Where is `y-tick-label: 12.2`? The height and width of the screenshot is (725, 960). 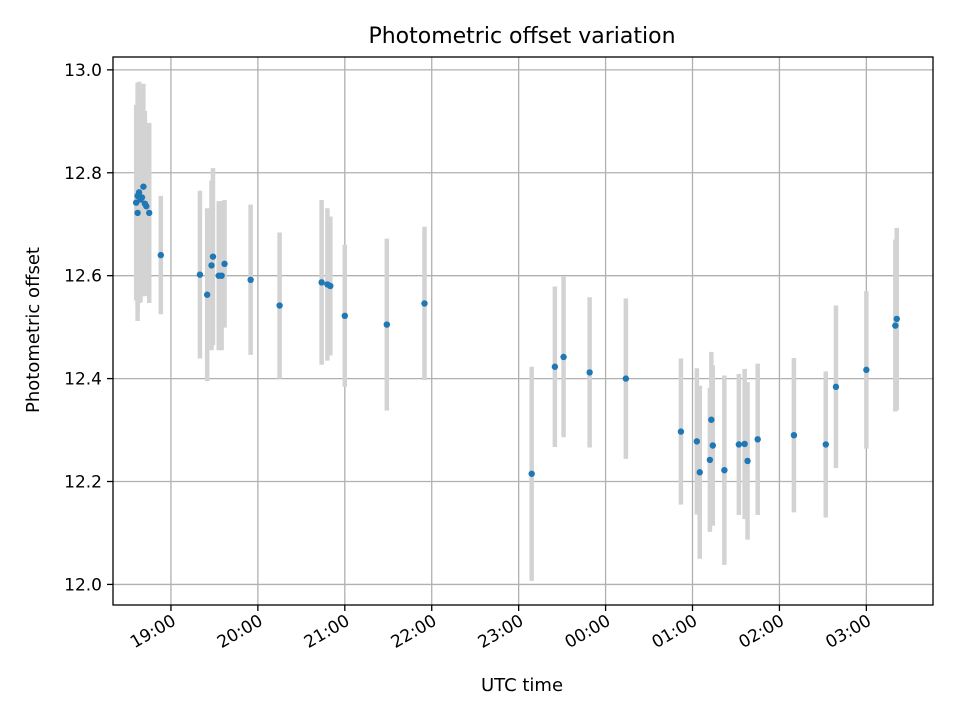 y-tick-label: 12.2 is located at coordinates (83, 483).